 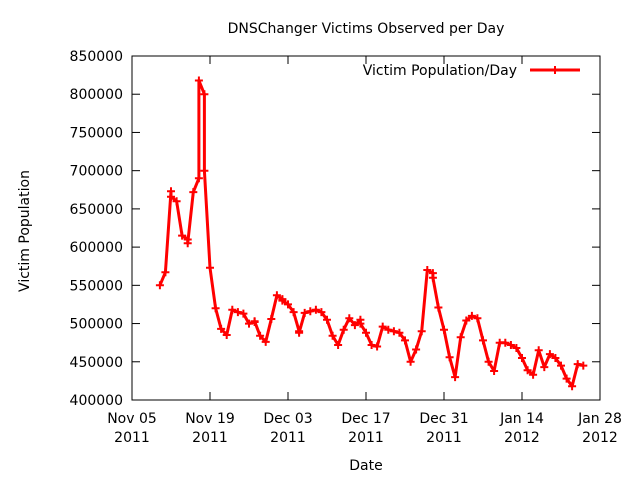 I want to click on legend-label: Victim Population/Day, so click(x=440, y=71).